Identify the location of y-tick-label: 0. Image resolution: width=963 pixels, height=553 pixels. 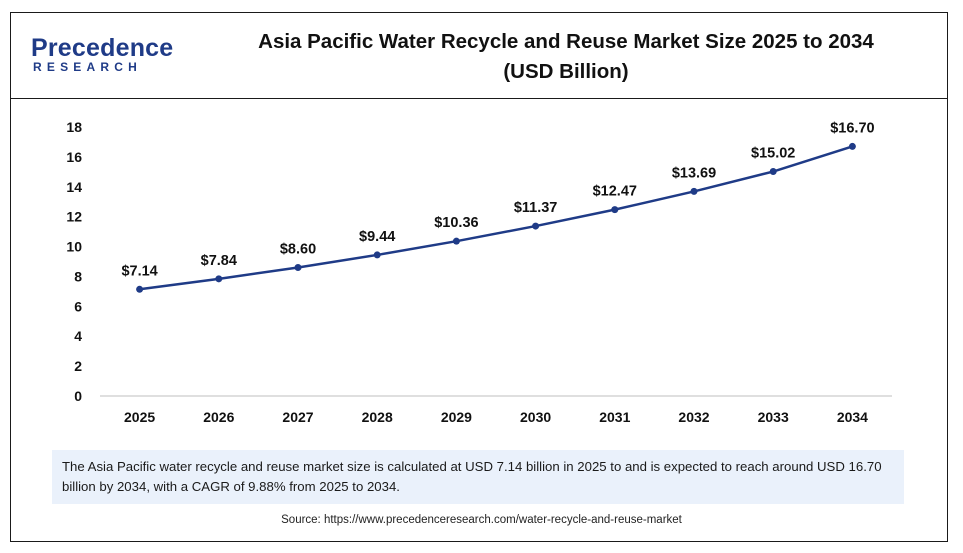
(78, 396).